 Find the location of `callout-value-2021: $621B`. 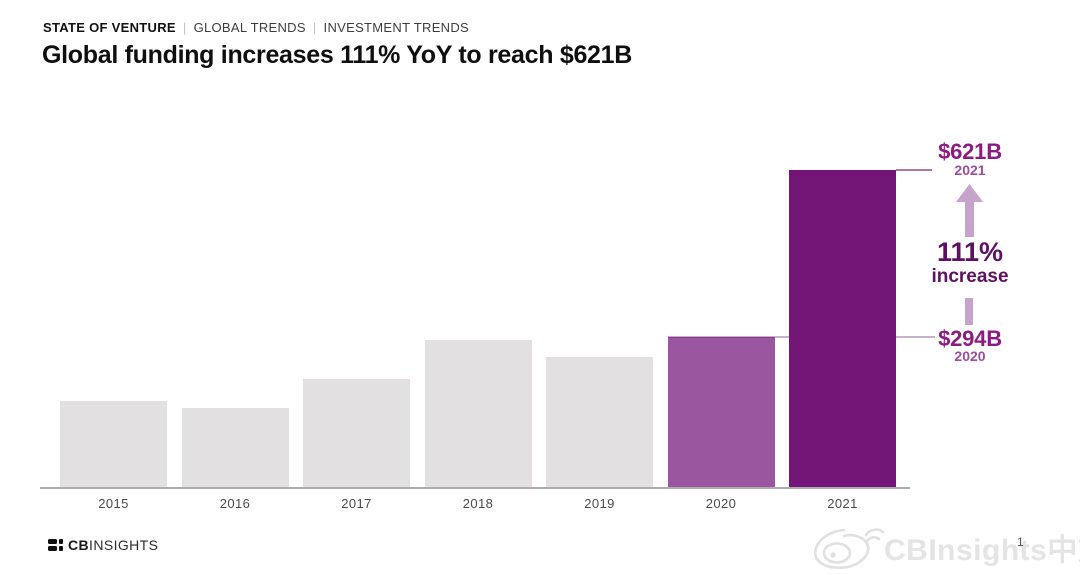

callout-value-2021: $621B is located at coordinates (970, 151).